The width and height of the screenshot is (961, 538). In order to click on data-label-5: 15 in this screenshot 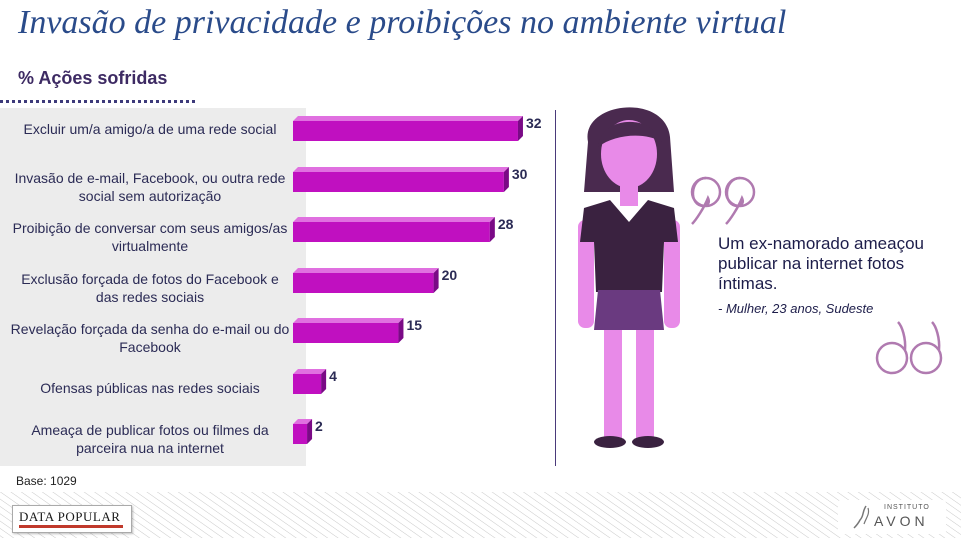, I will do `click(414, 325)`.